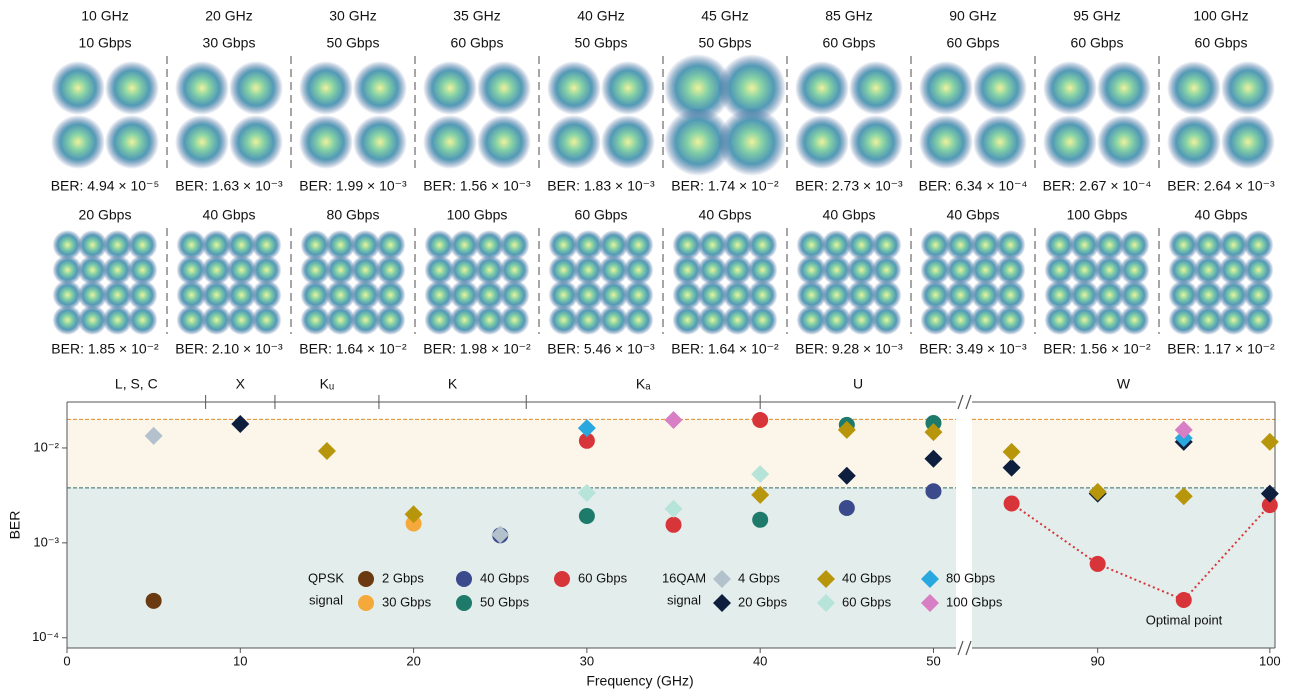  I want to click on qpsk-rate: 30 Gbps, so click(229, 43).